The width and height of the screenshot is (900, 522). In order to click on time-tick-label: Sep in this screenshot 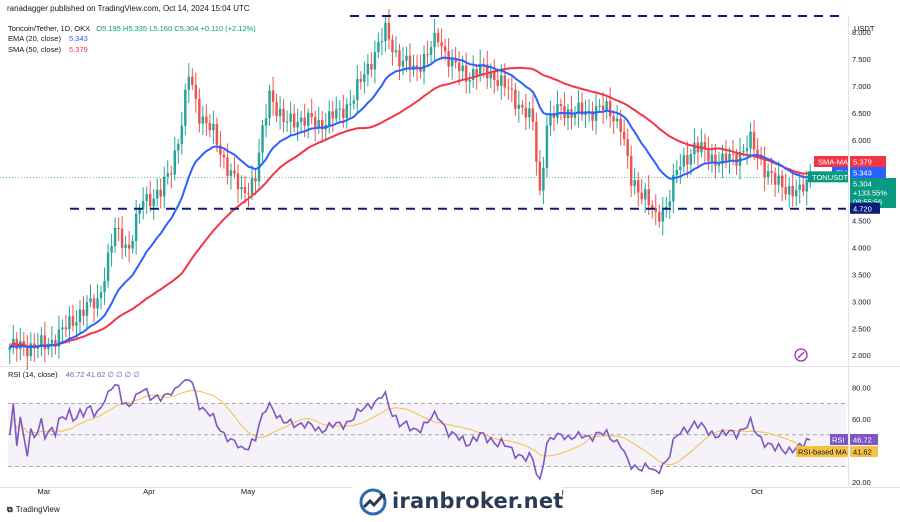, I will do `click(656, 491)`.